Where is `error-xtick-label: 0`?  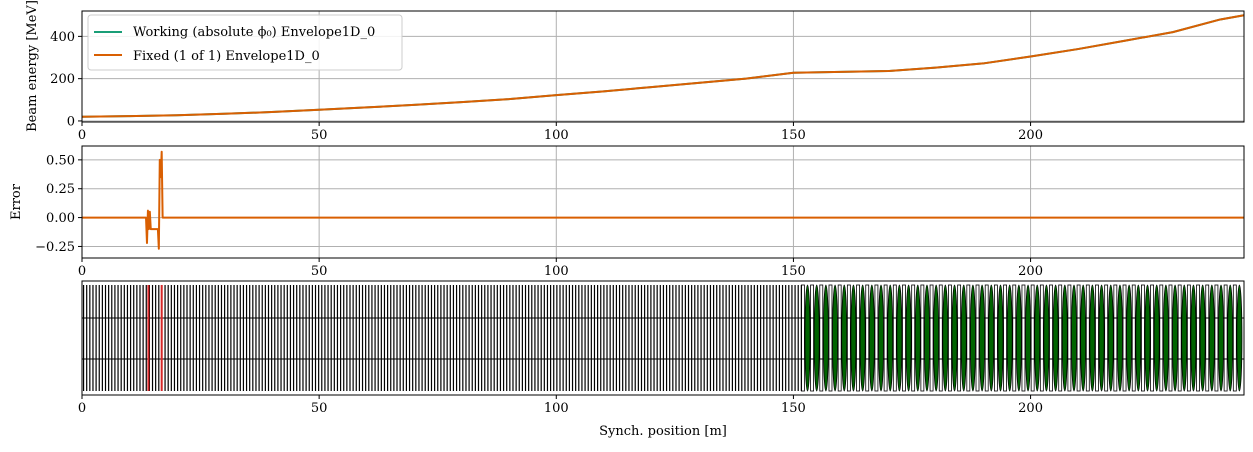
error-xtick-label: 0 is located at coordinates (82, 271).